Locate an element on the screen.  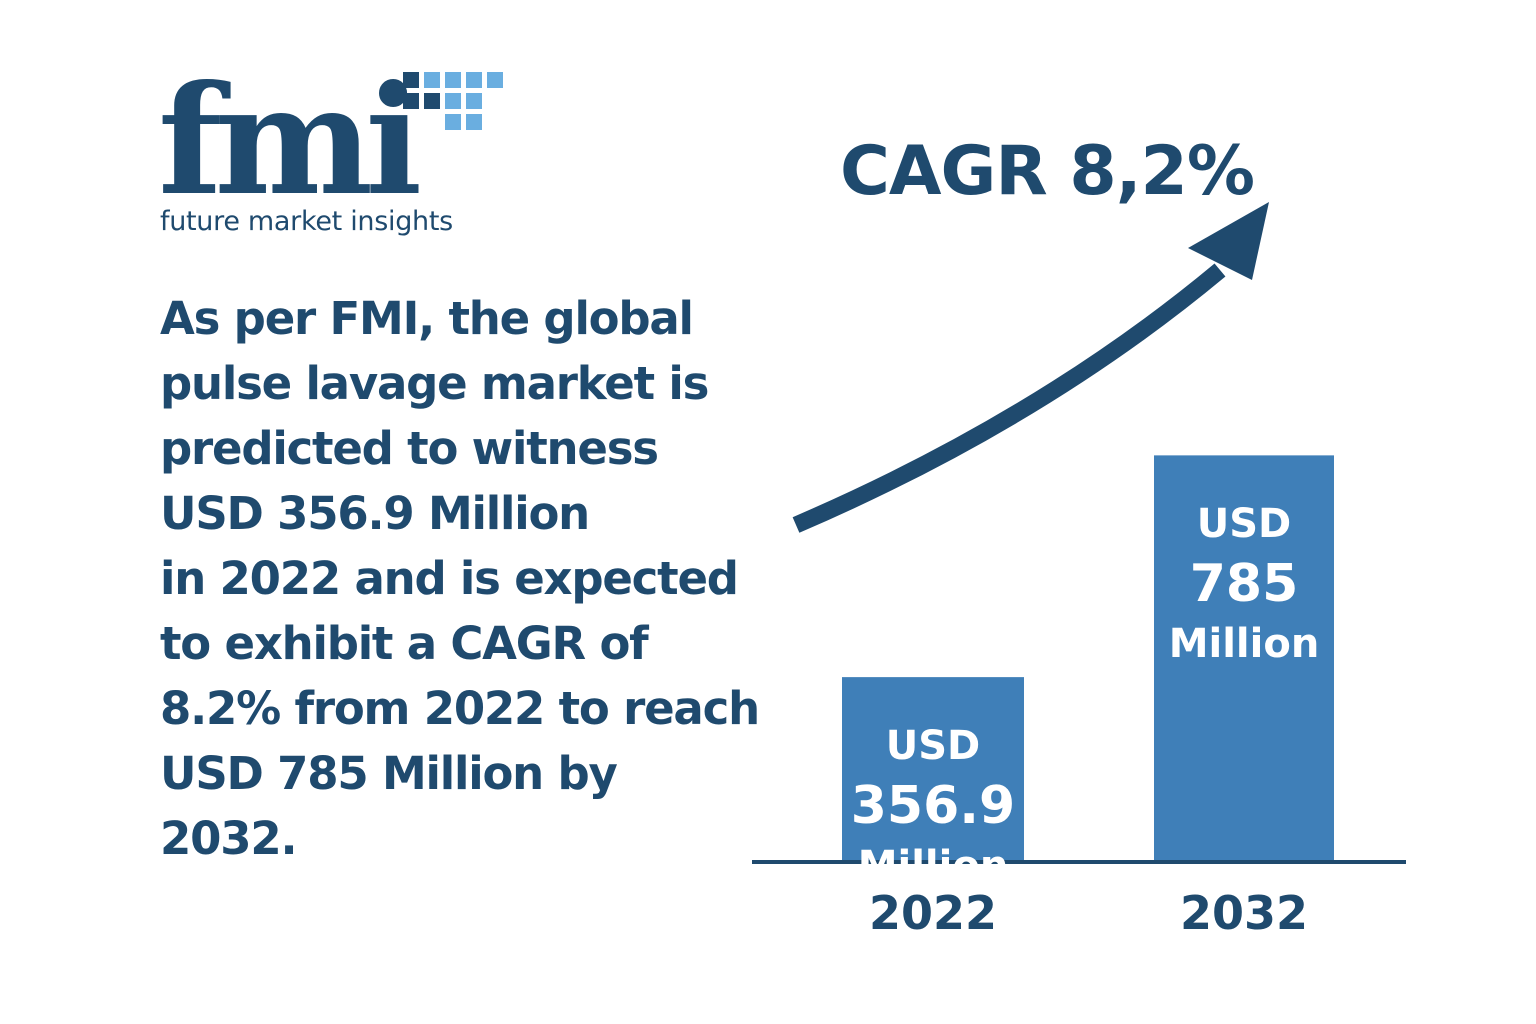
bar-label-value: 785 is located at coordinates (1244, 584).